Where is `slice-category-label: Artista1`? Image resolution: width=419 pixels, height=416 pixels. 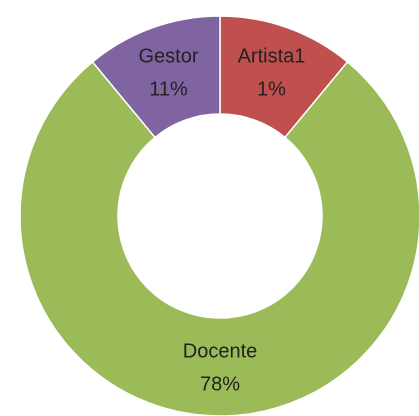
slice-category-label: Artista1 is located at coordinates (272, 56).